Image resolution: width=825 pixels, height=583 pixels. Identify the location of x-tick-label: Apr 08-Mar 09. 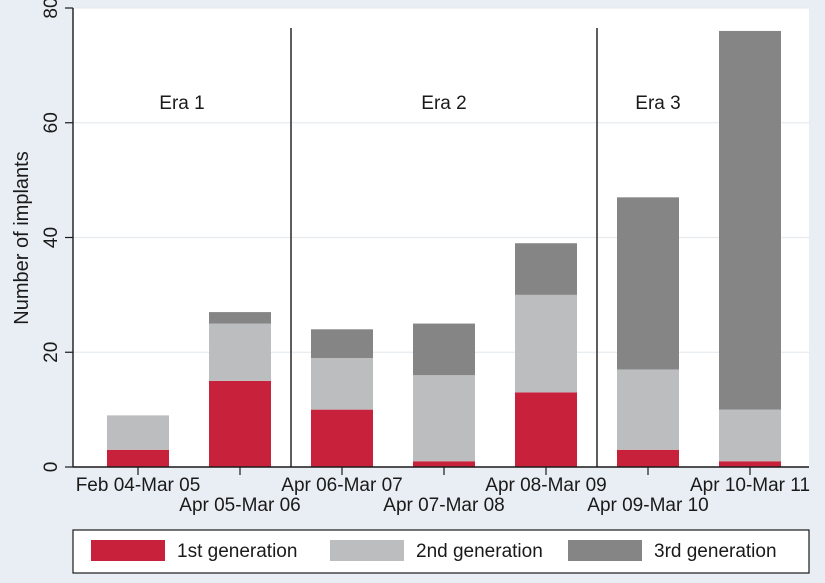
(545, 485).